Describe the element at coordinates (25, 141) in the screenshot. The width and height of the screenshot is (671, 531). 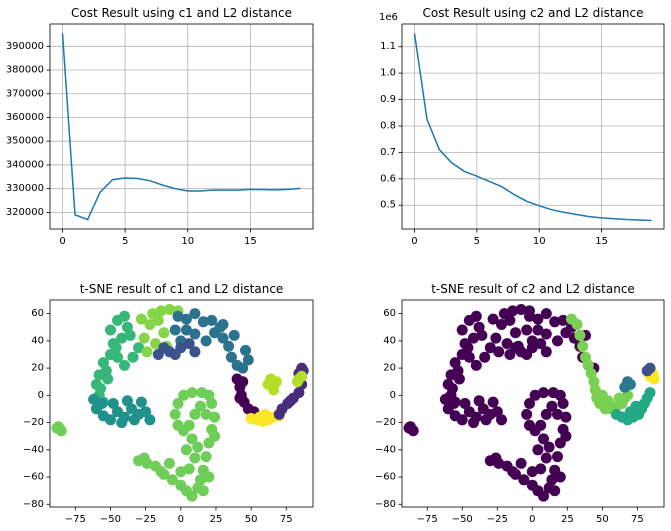
I see `y-tick-label: 350000` at that location.